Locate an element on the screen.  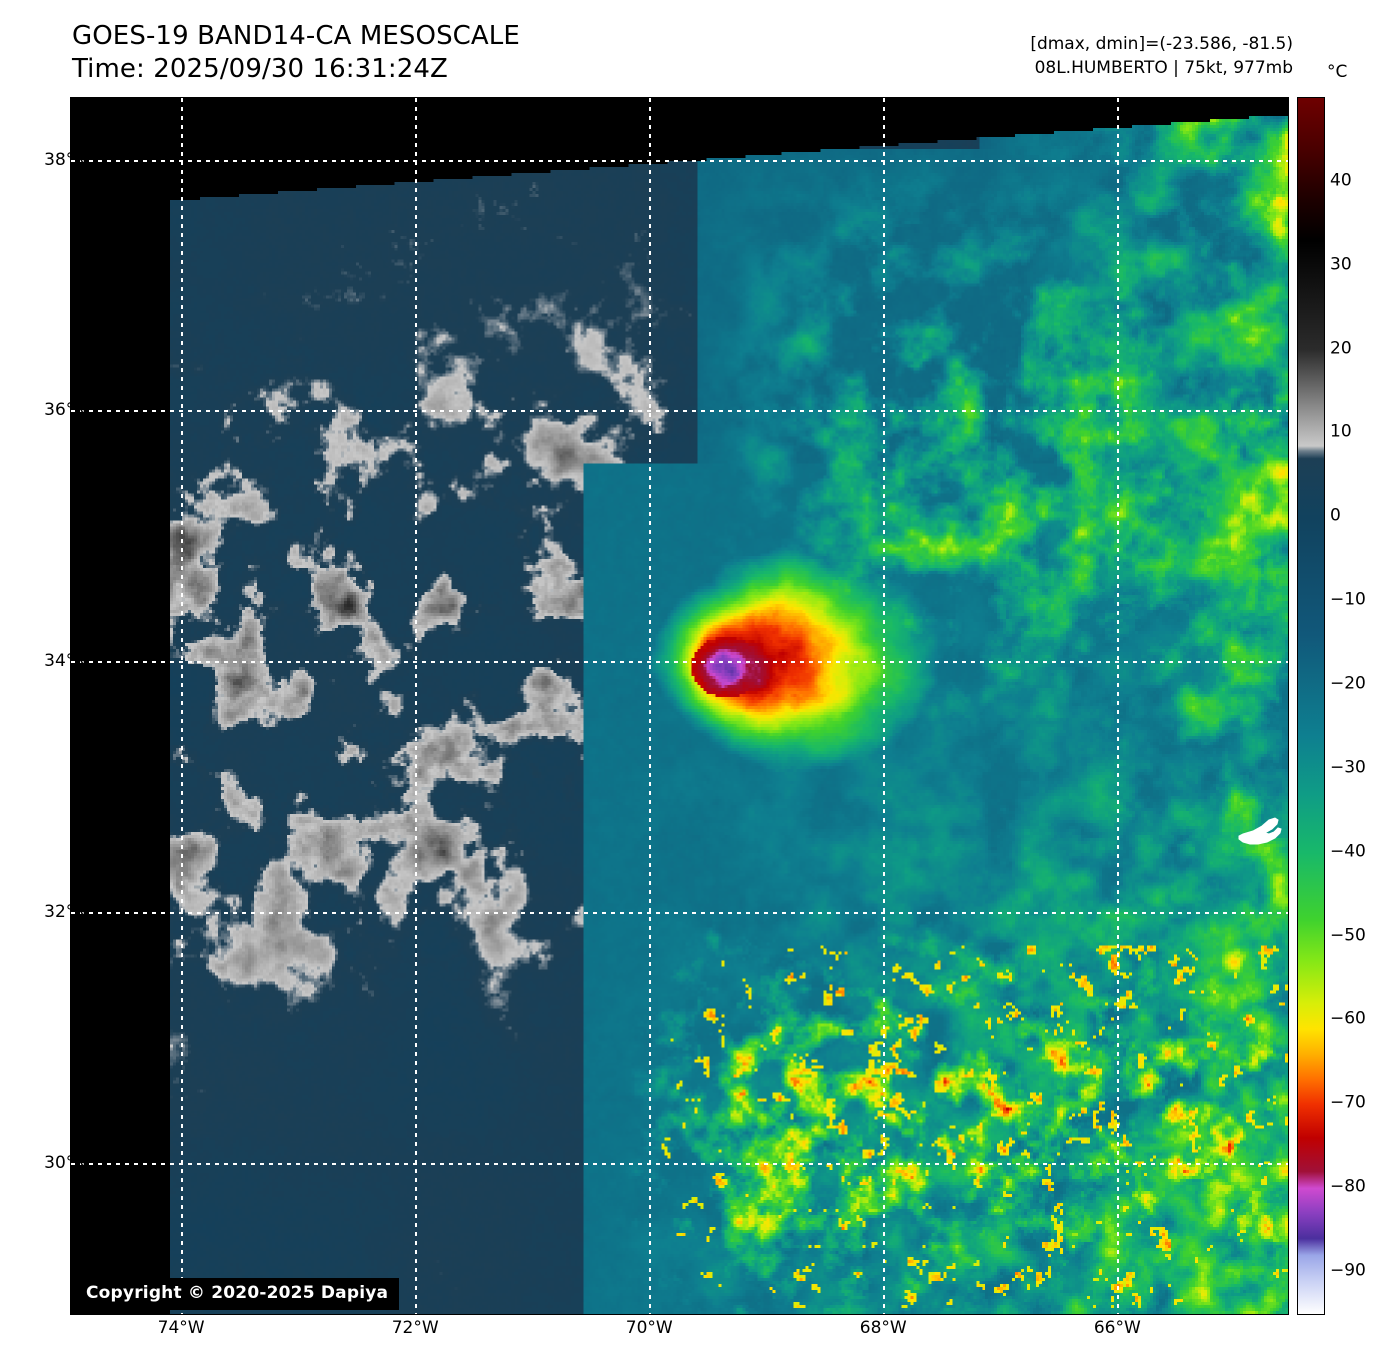
colorbar-tick-minus10: −10 is located at coordinates (1348, 599).